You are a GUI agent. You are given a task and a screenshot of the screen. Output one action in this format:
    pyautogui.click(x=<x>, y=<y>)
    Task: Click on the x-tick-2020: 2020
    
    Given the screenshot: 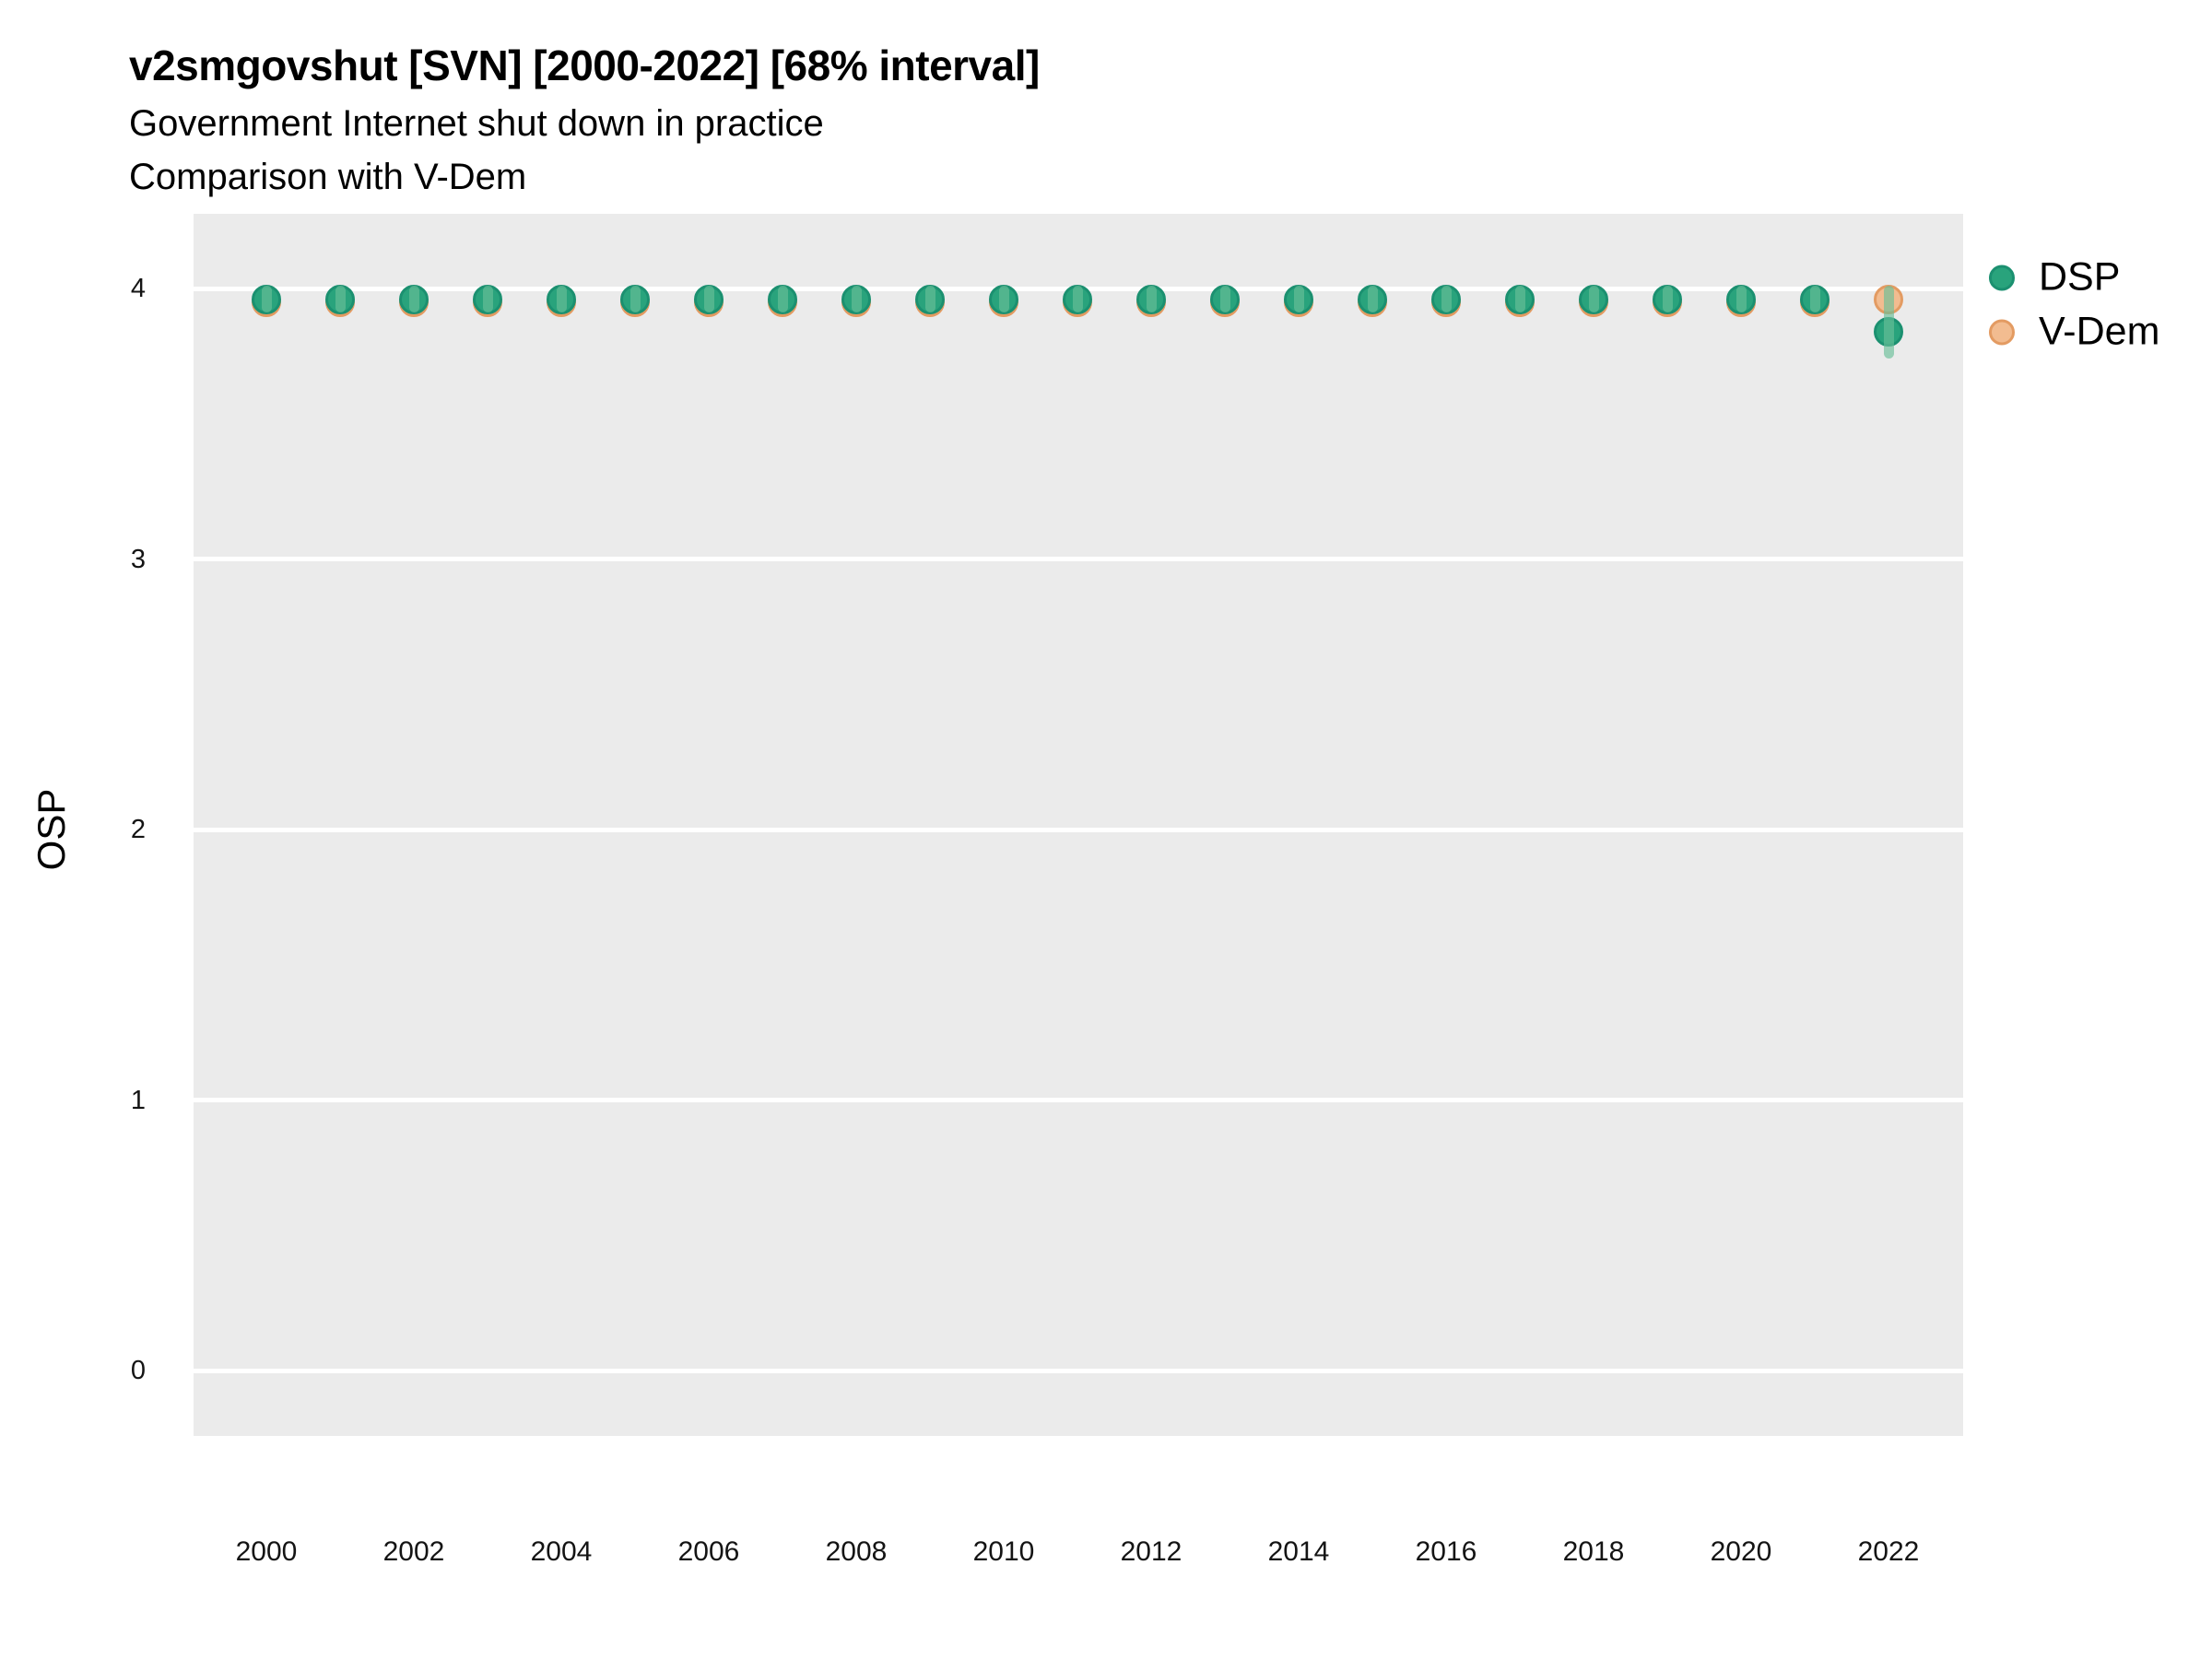 What is the action you would take?
    pyautogui.click(x=1741, y=1551)
    